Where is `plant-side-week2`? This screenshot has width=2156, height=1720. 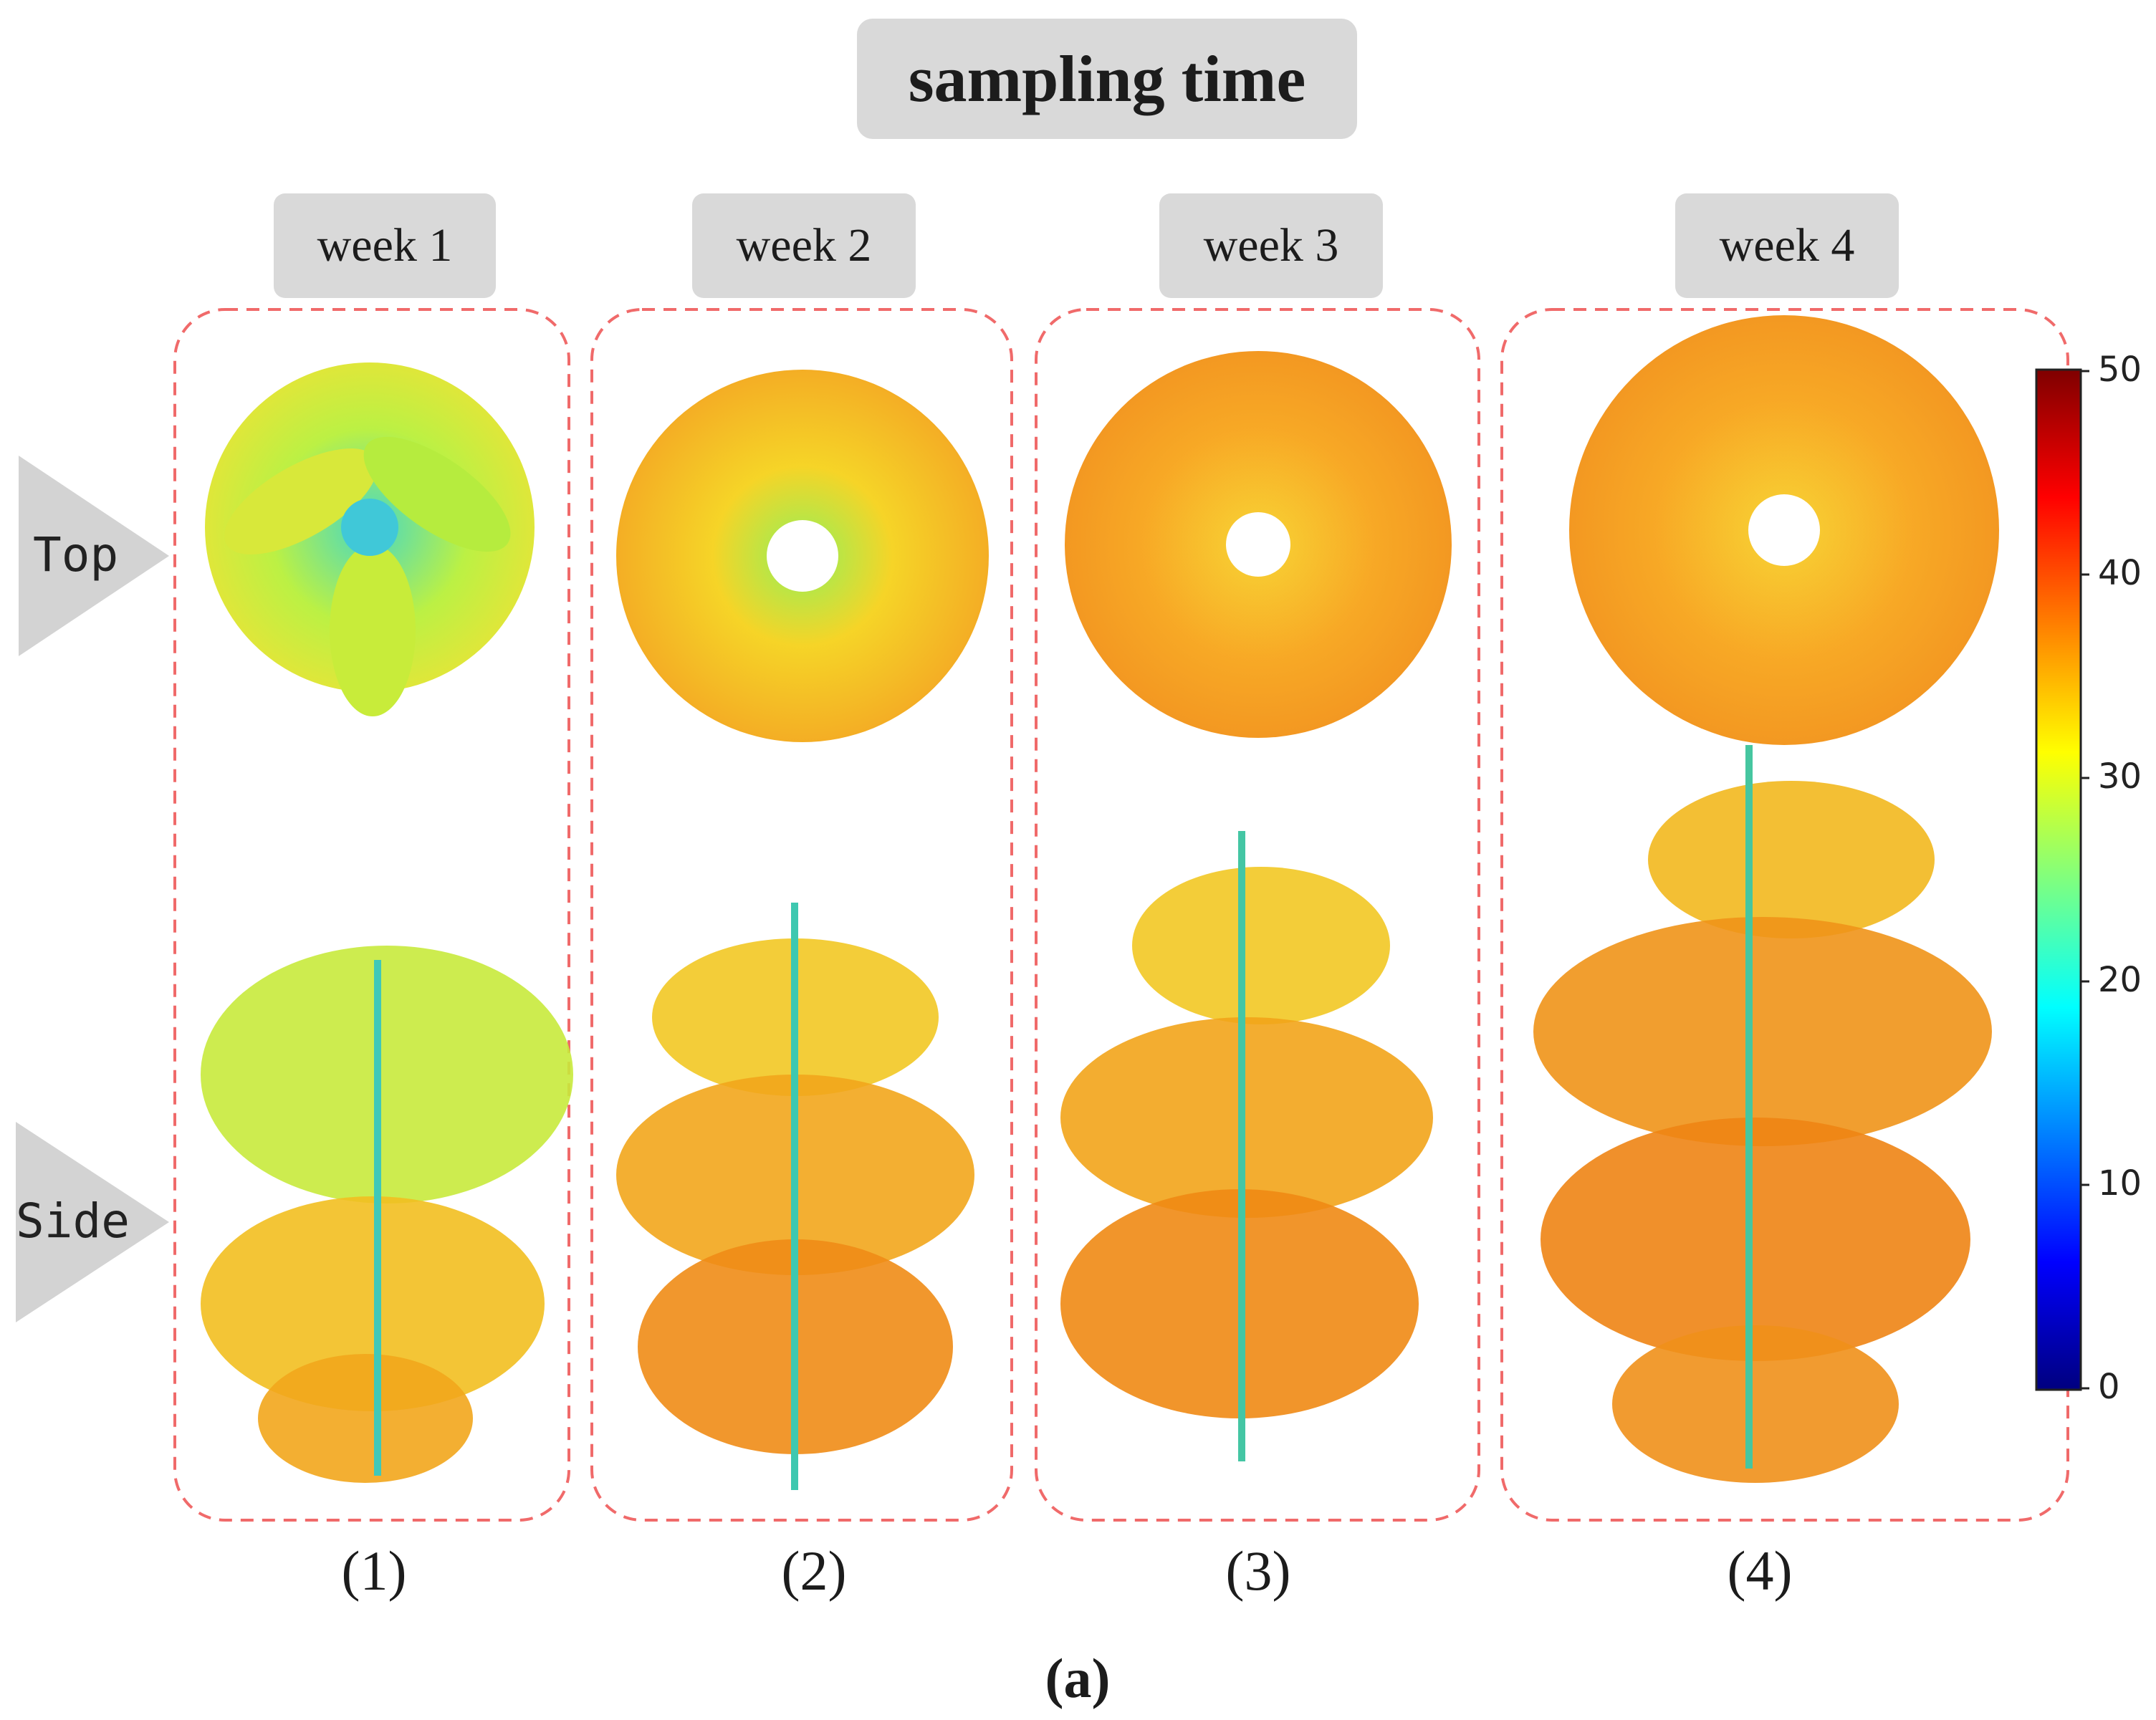
plant-side-week2 is located at coordinates (795, 1196).